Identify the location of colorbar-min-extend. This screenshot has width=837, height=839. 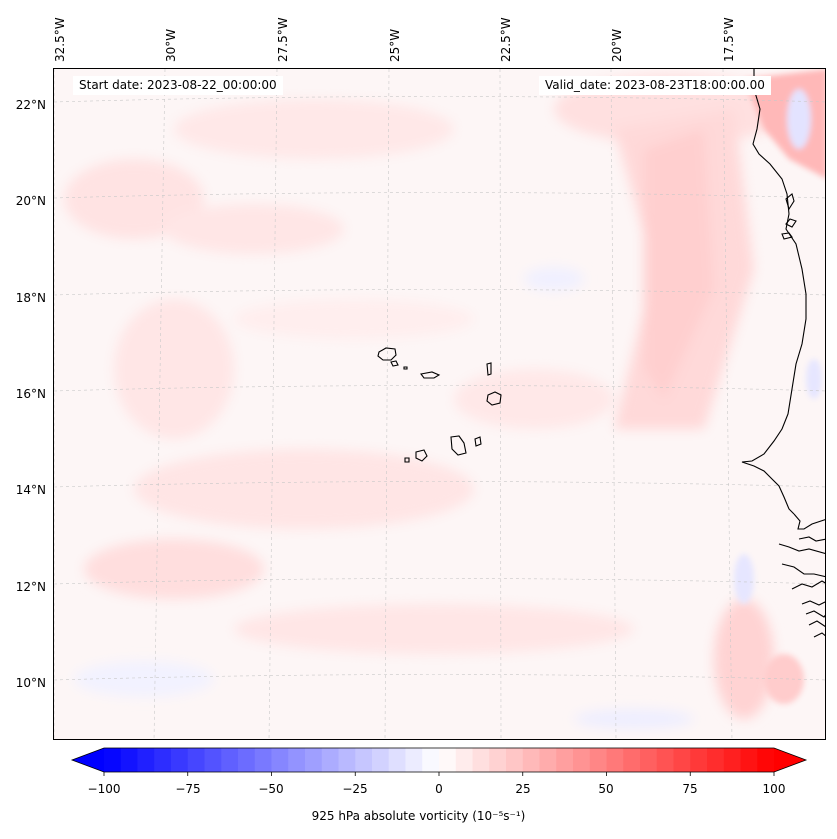
(88, 760).